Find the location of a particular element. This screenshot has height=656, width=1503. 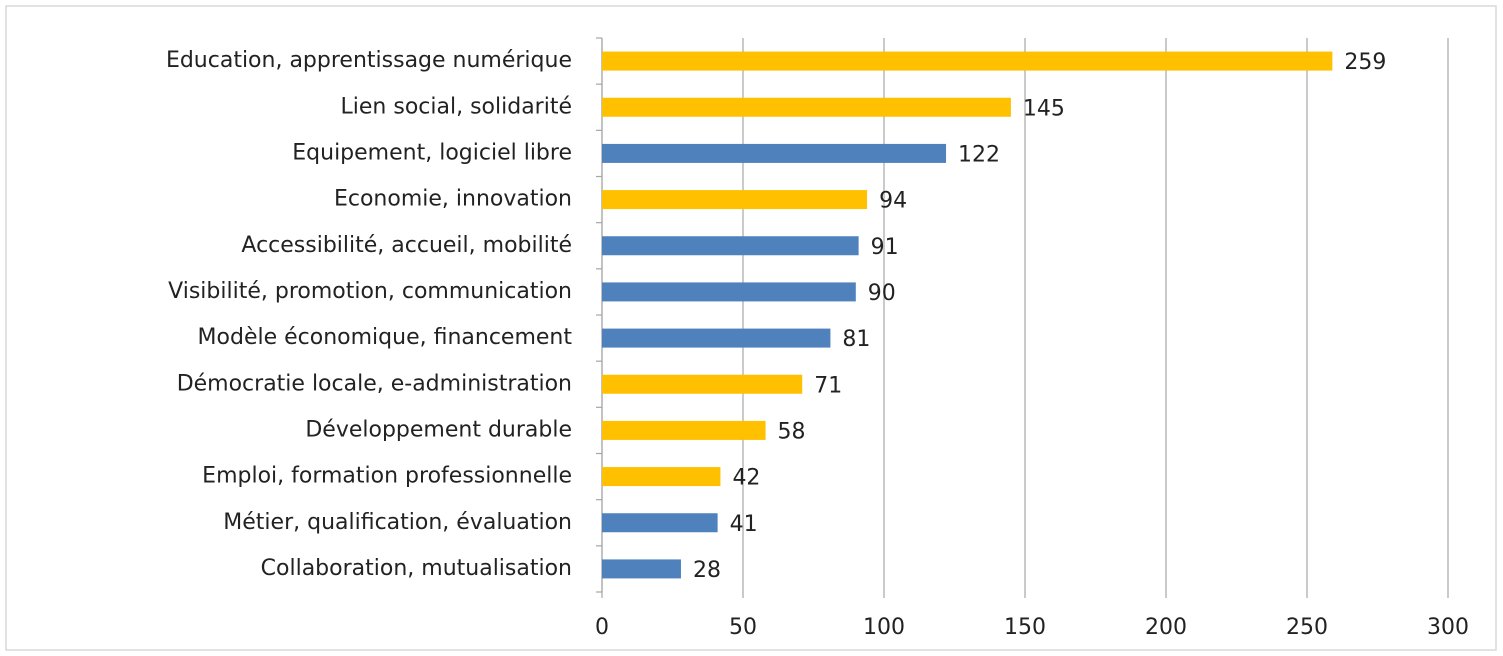

data-label: 122 is located at coordinates (979, 154).